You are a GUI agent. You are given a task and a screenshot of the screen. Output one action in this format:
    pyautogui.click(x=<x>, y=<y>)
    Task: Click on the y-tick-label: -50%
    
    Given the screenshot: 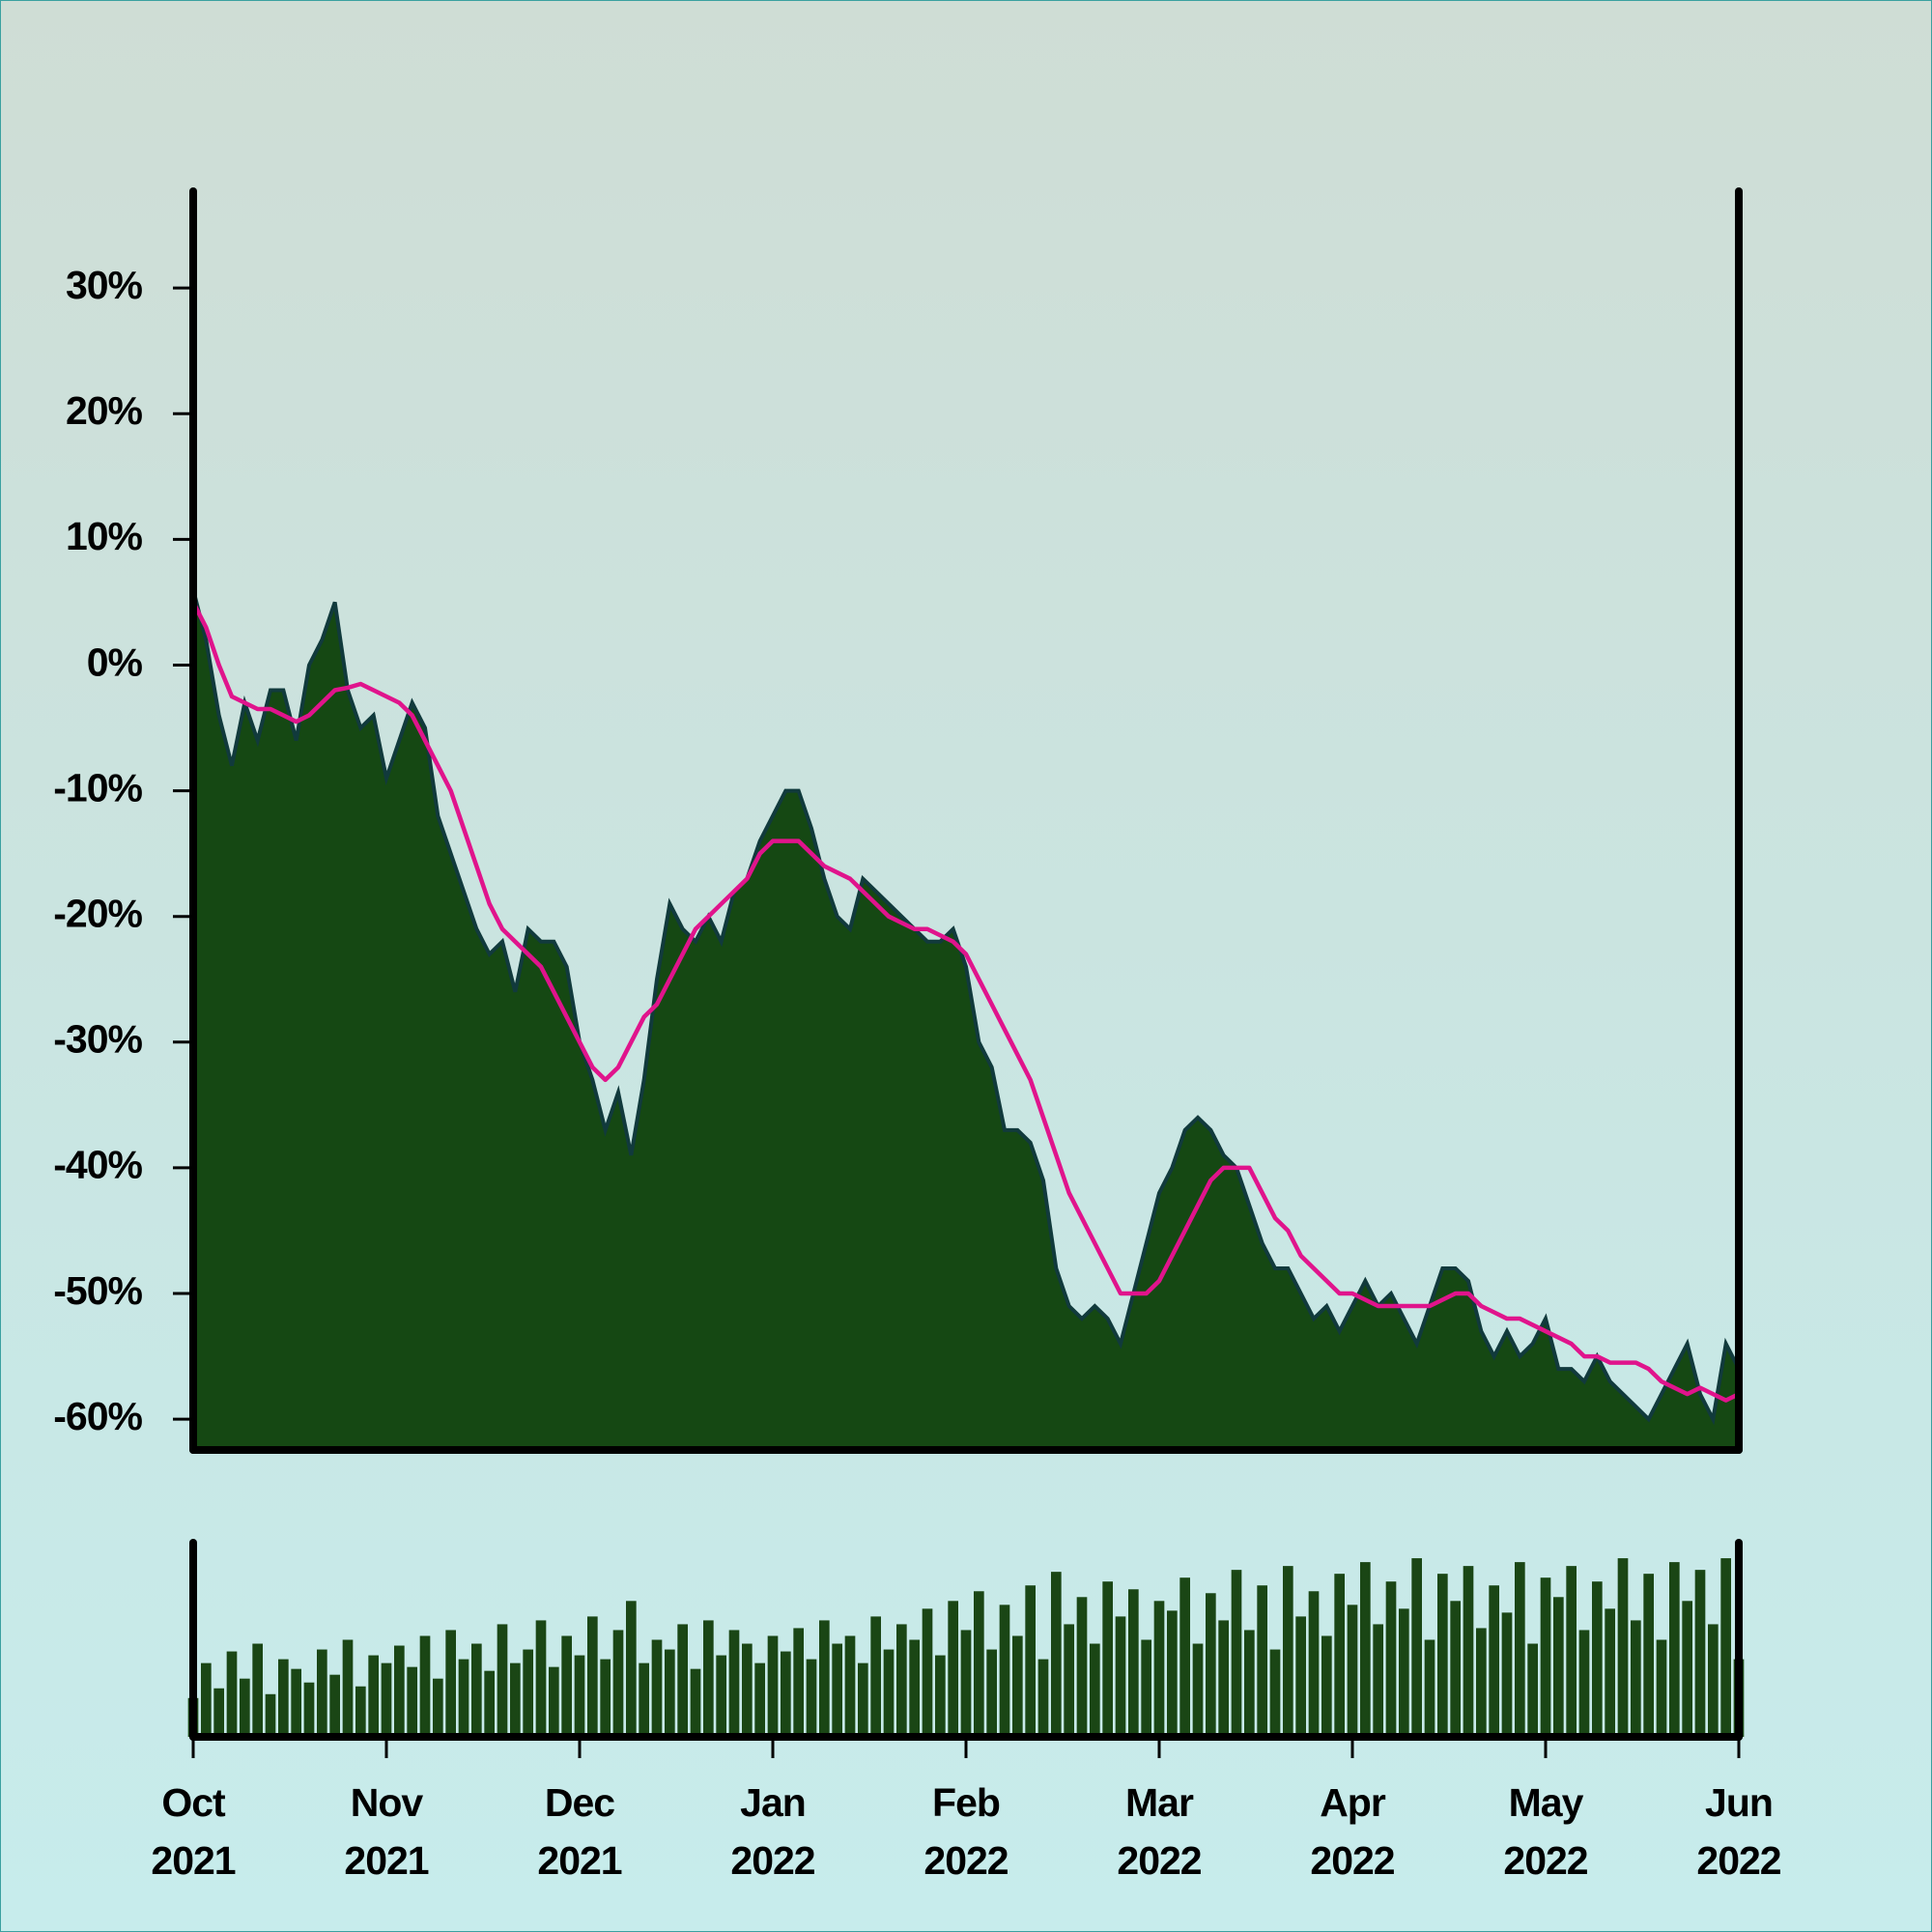 What is the action you would take?
    pyautogui.click(x=97, y=1290)
    